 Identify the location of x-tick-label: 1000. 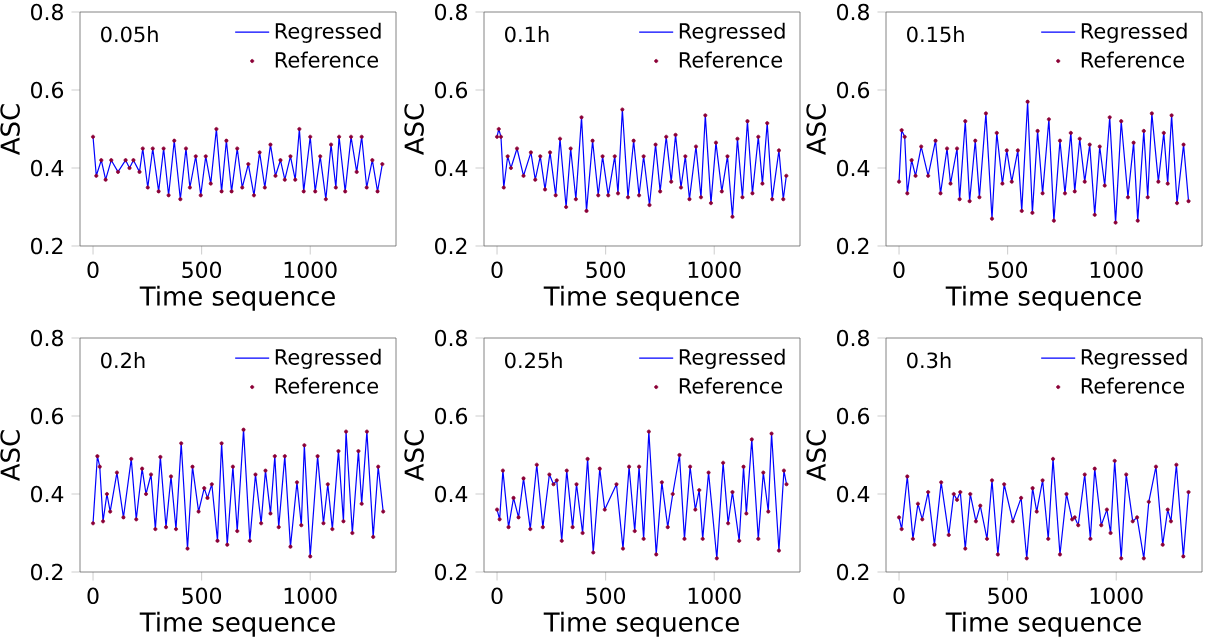
(1116, 596).